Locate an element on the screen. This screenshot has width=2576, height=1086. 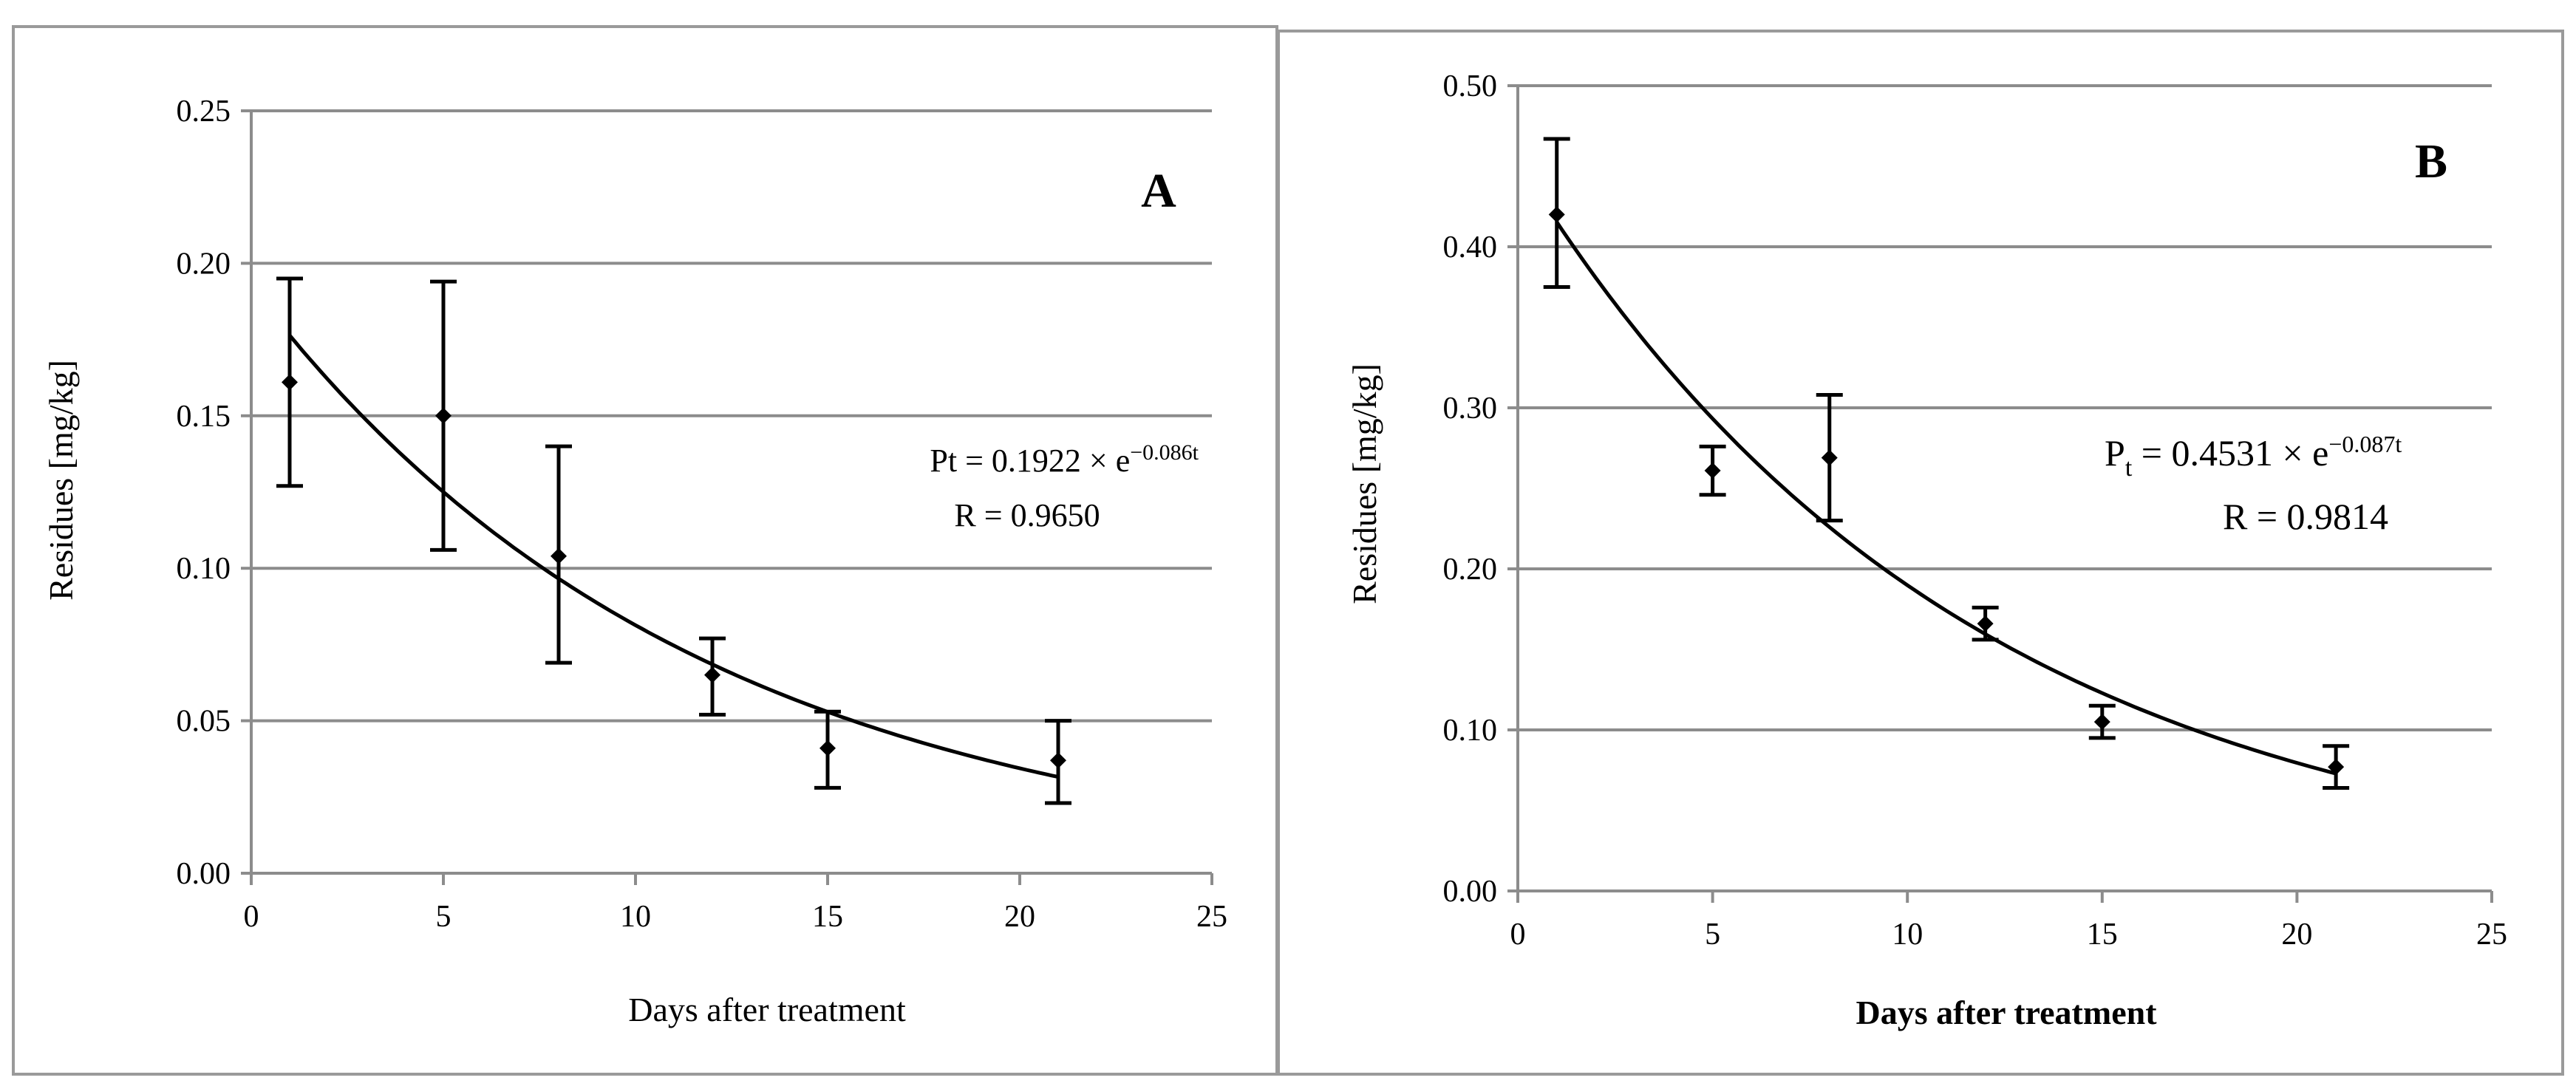
panel-b-letter: B is located at coordinates (2431, 161).